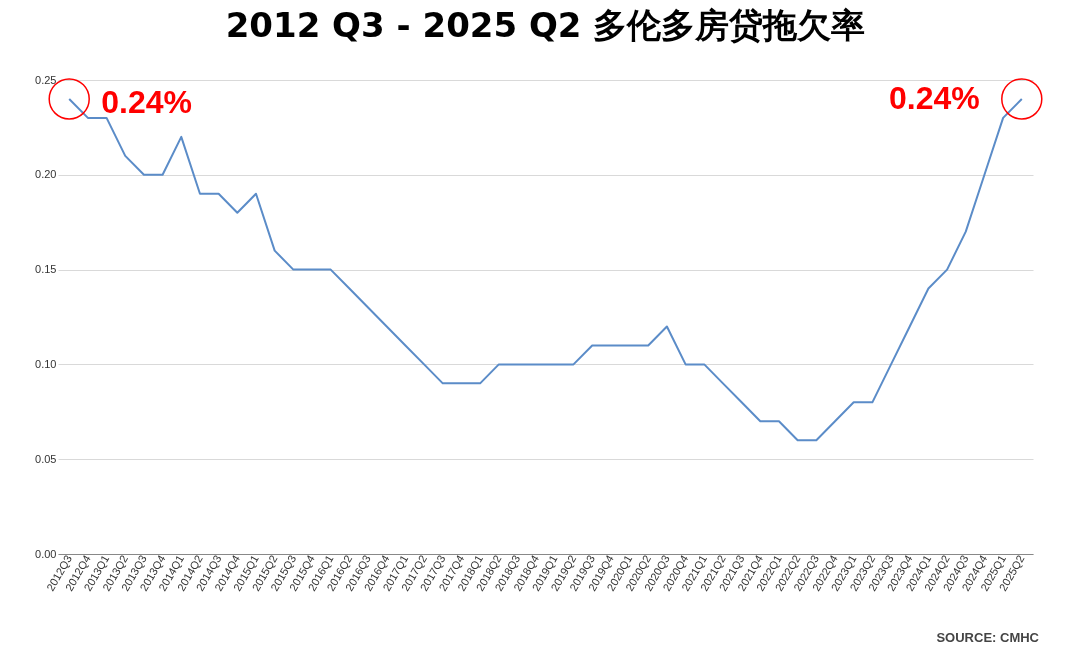  I want to click on y-tick-label: 0.15, so click(46, 269).